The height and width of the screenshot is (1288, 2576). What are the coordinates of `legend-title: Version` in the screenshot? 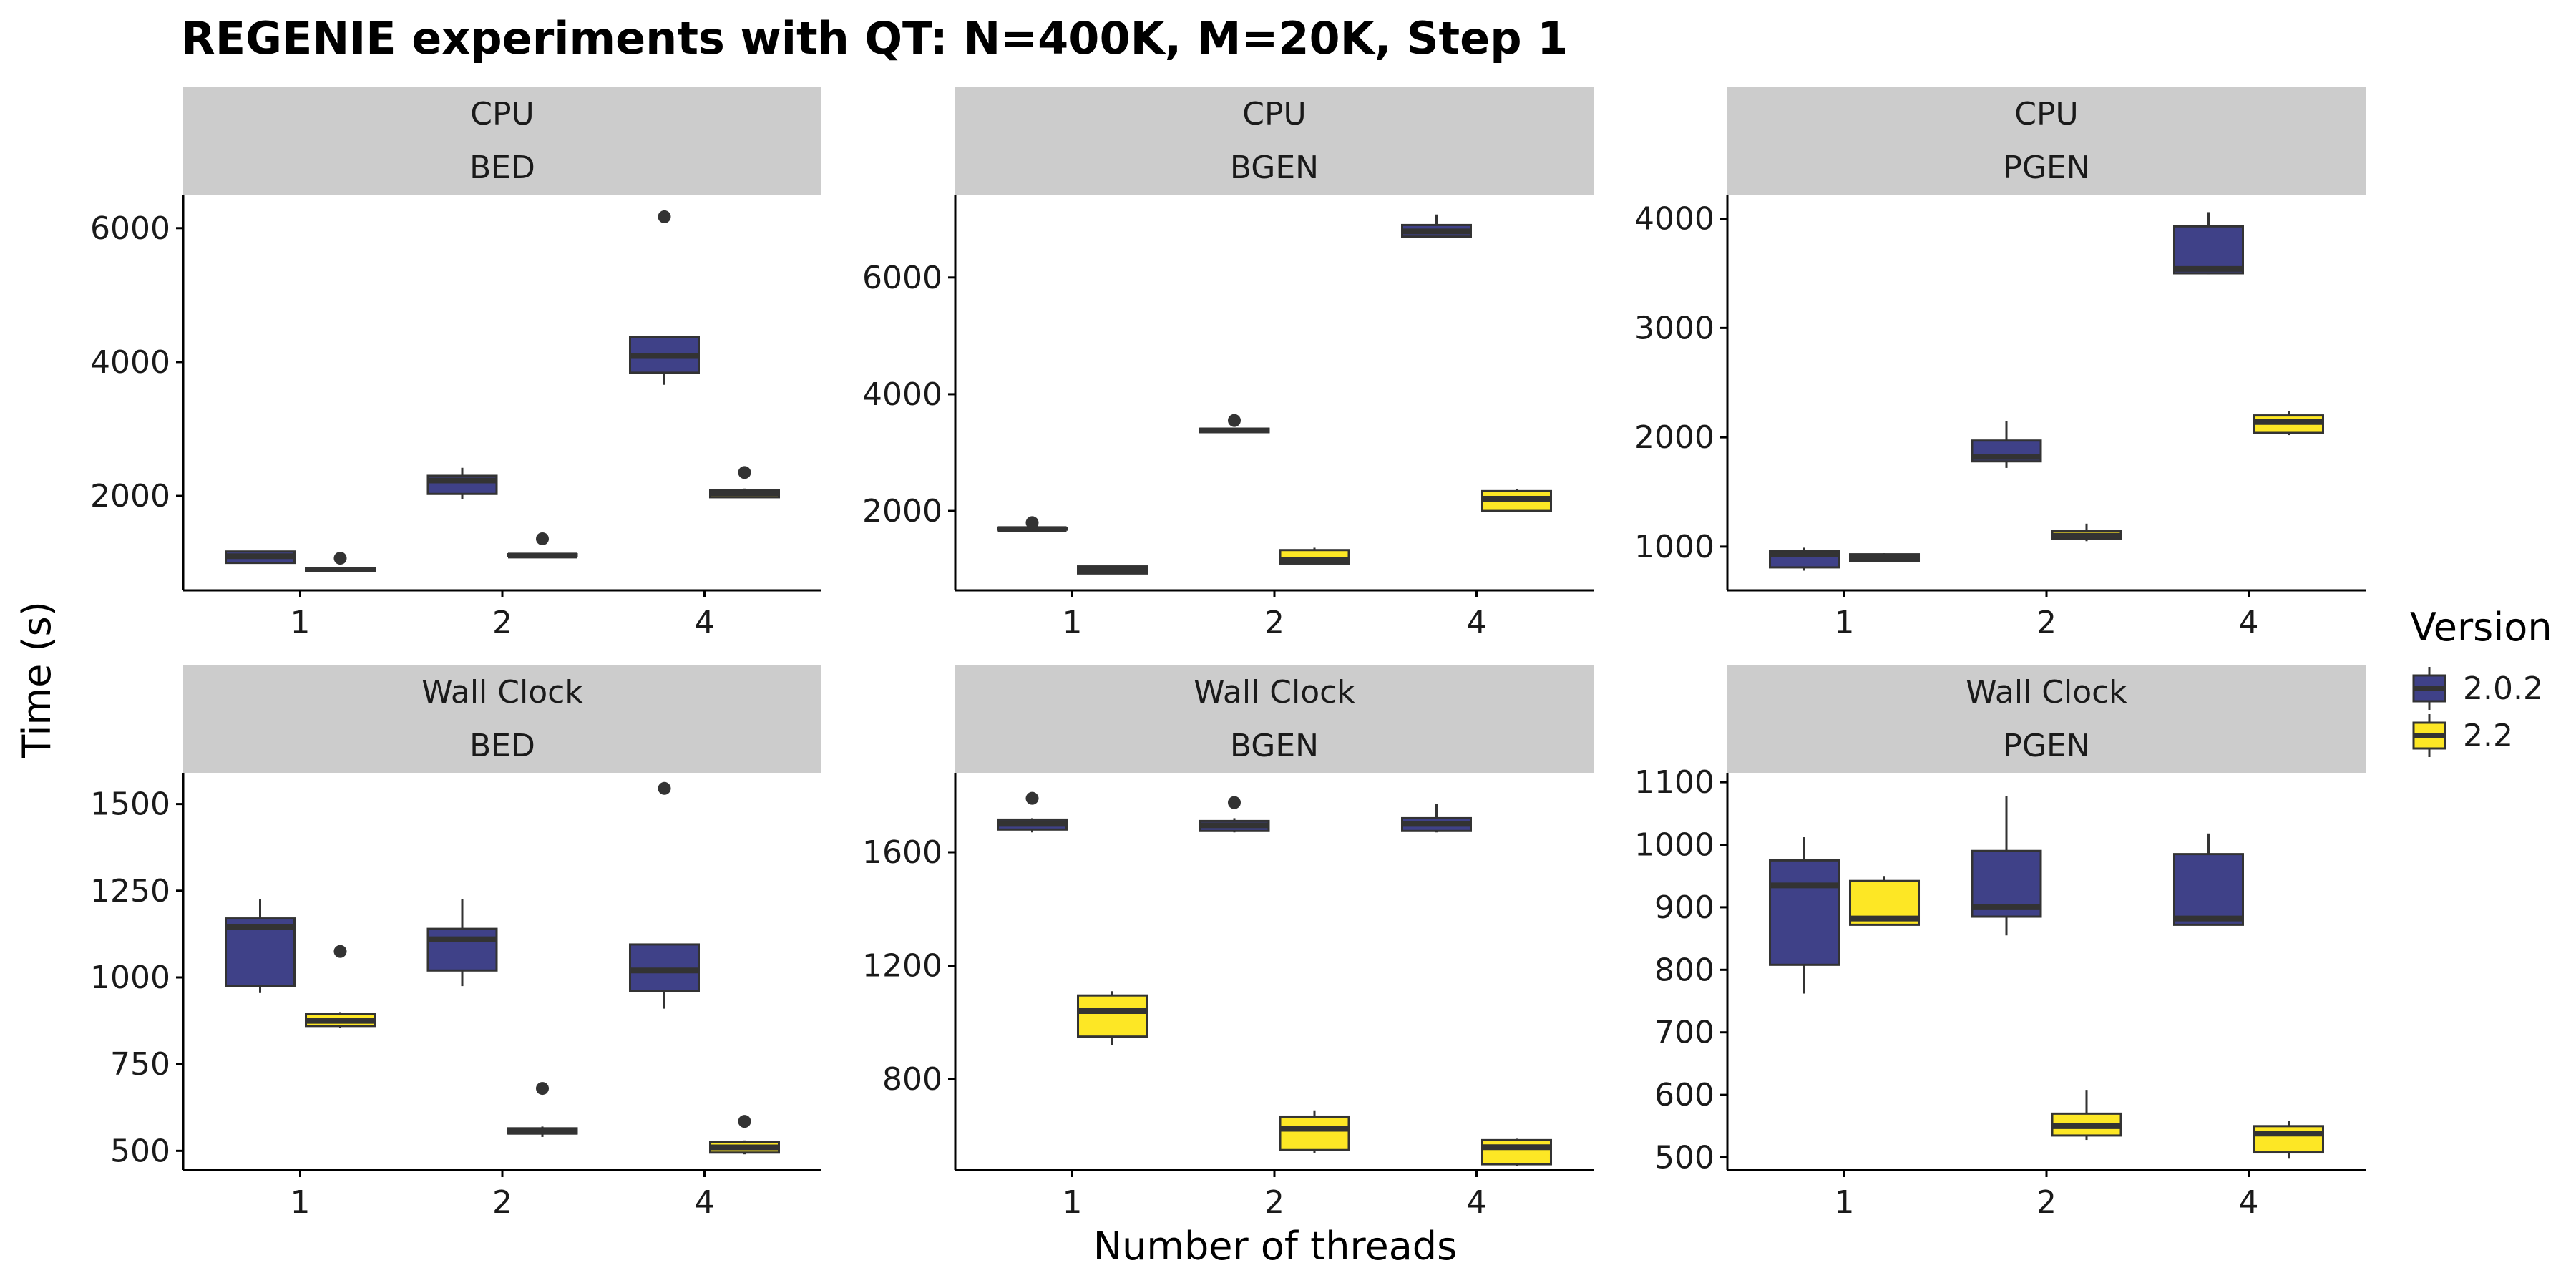 It's located at (2481, 627).